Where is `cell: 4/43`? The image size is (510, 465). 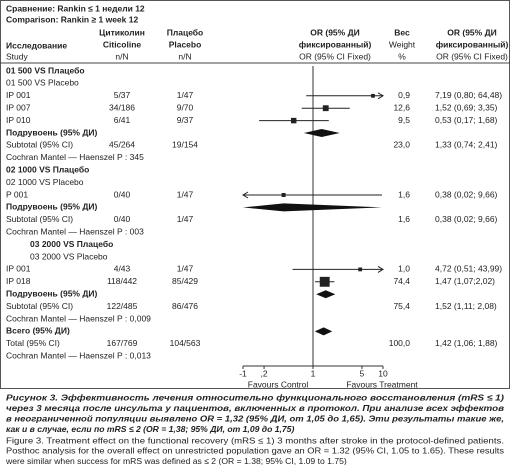 cell: 4/43 is located at coordinates (122, 269).